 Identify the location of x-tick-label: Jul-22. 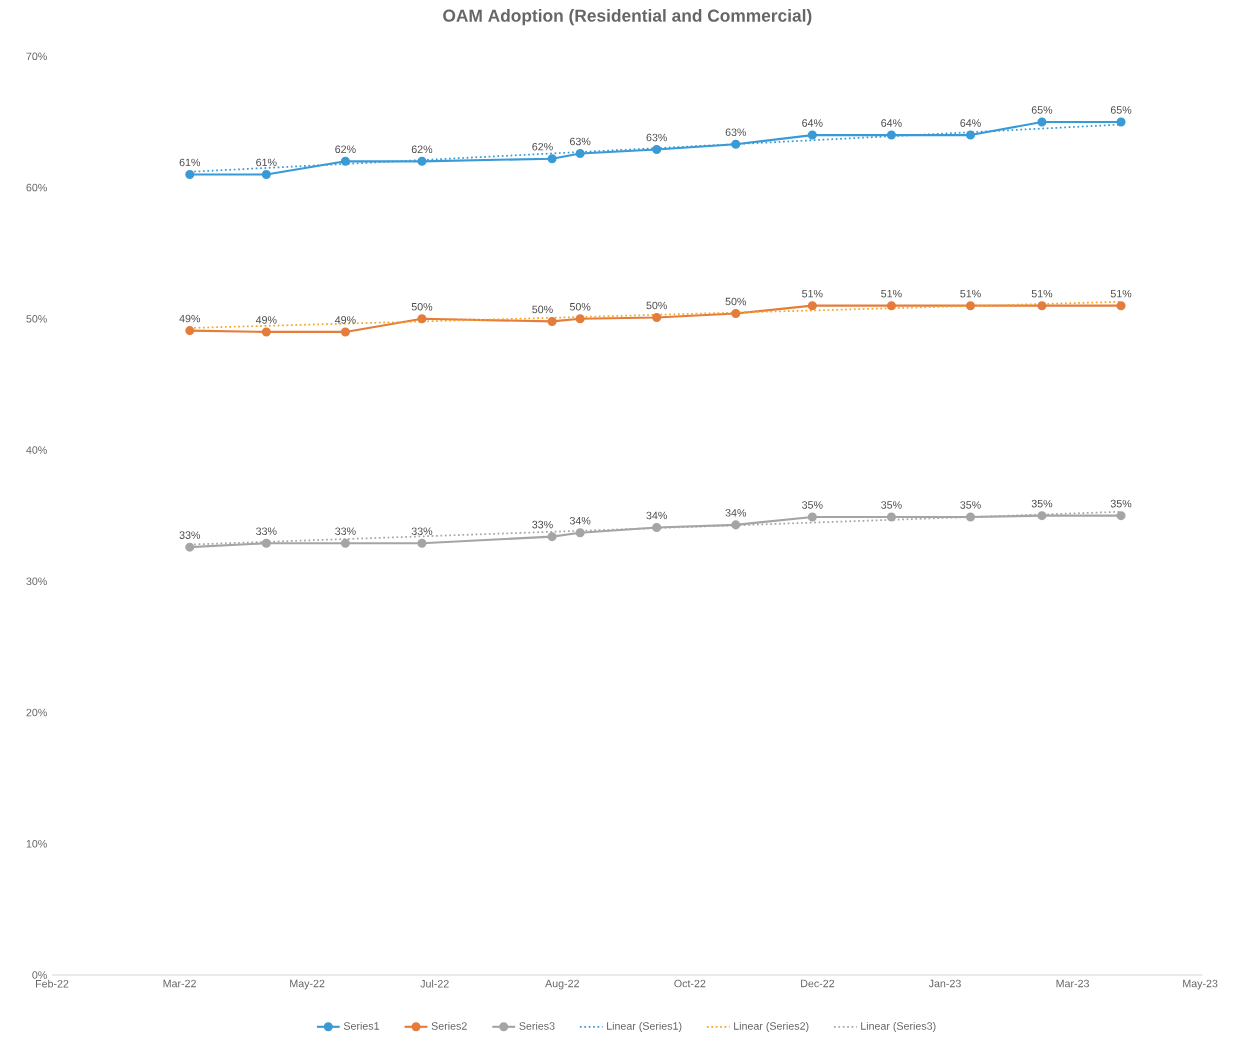
(434, 983).